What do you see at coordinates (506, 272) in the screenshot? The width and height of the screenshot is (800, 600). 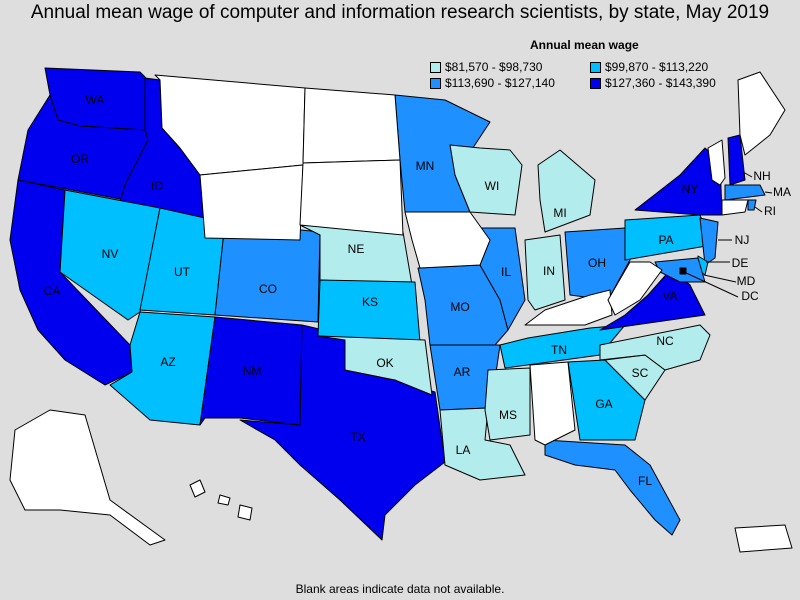 I see `state-label-il: IL` at bounding box center [506, 272].